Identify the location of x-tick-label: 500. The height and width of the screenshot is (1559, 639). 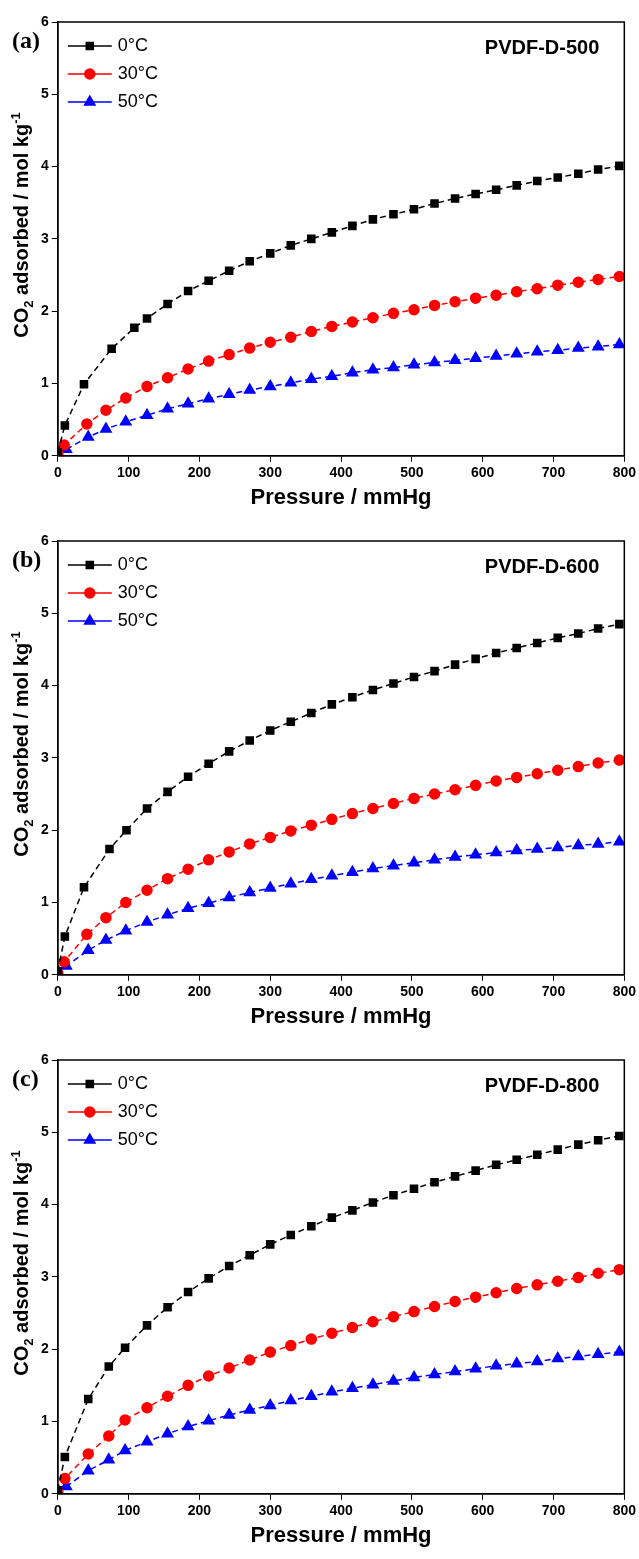
(412, 1510).